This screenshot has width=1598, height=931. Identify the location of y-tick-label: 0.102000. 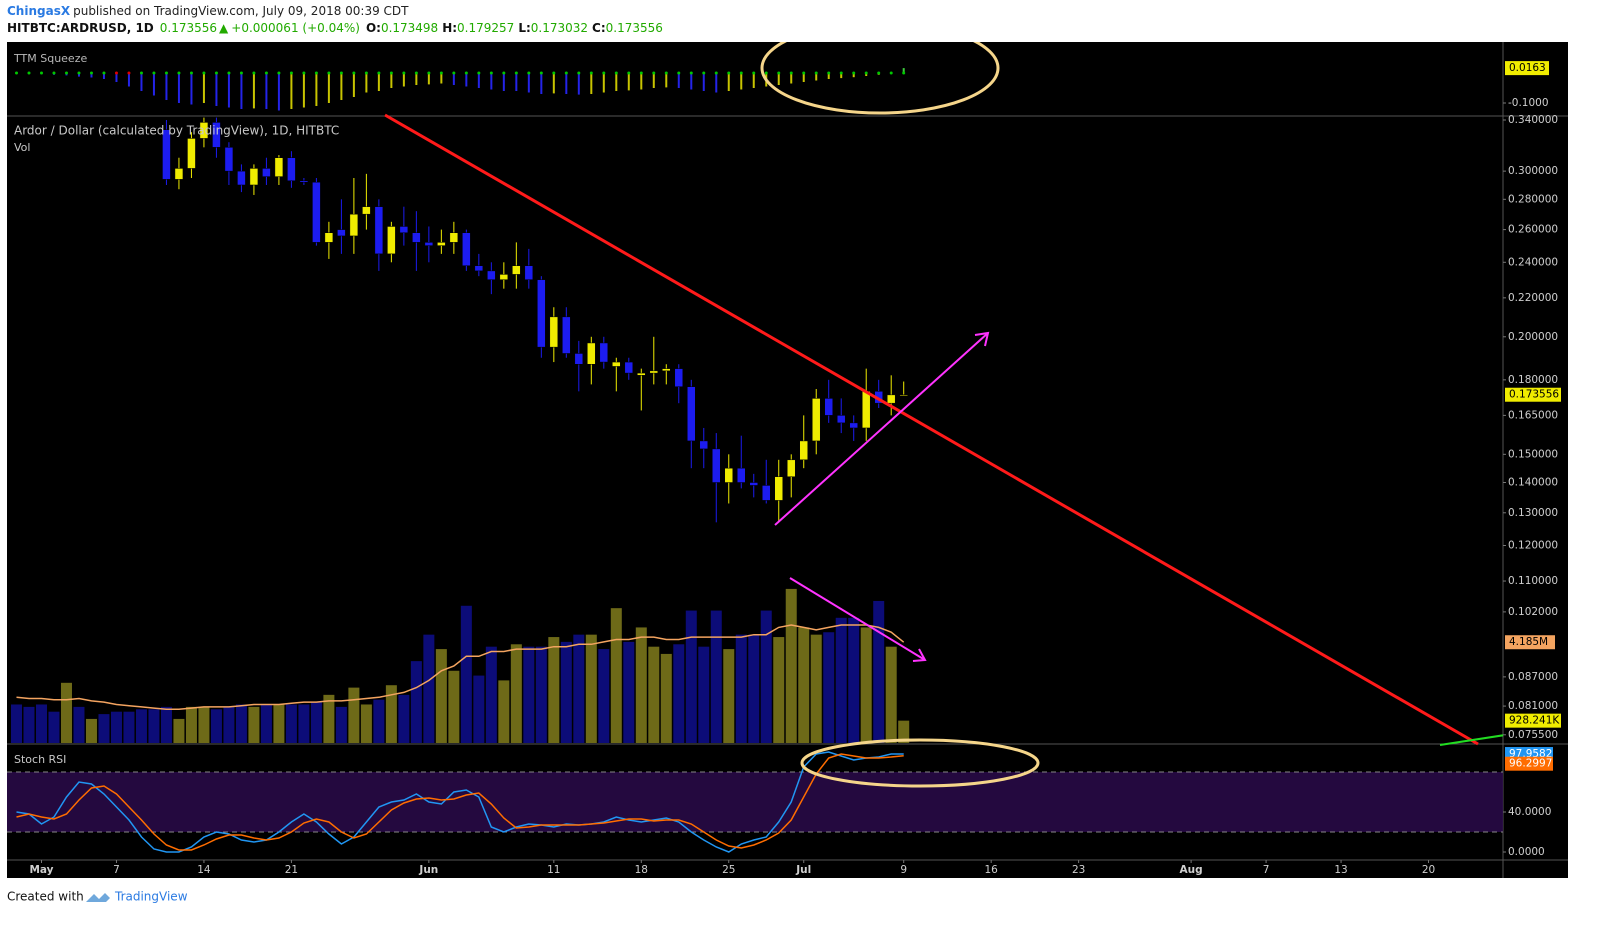
(1533, 612).